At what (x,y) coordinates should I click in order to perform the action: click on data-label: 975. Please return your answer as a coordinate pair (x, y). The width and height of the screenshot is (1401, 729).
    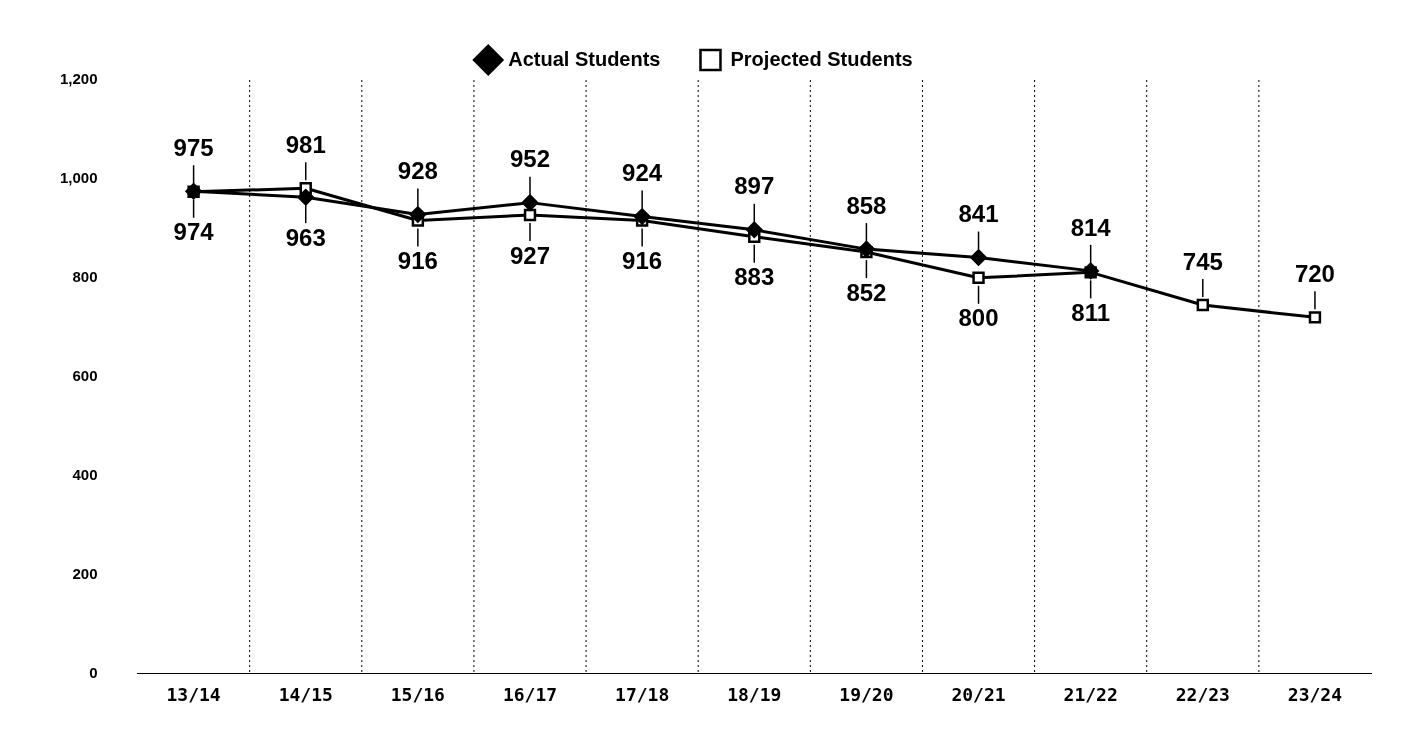
    Looking at the image, I should click on (193, 147).